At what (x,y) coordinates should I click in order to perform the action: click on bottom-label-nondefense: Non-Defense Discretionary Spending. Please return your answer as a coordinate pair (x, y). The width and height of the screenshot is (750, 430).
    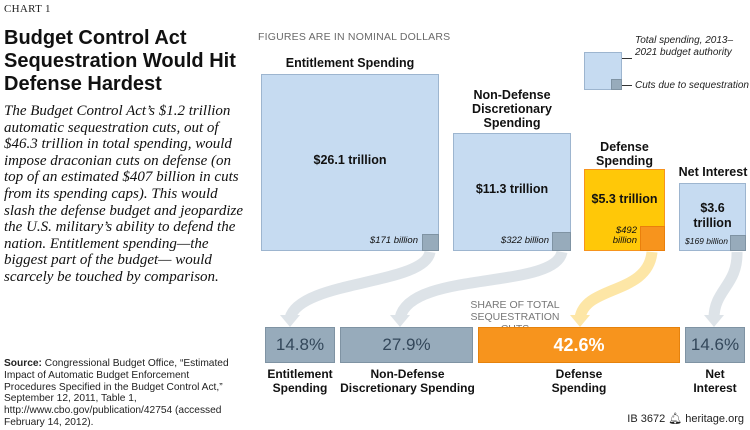
    Looking at the image, I should click on (407, 381).